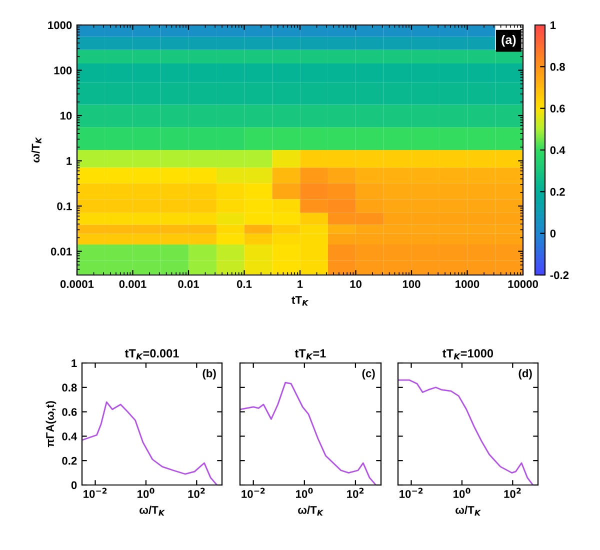  I want to click on x-tick-label: 100, so click(411, 284).